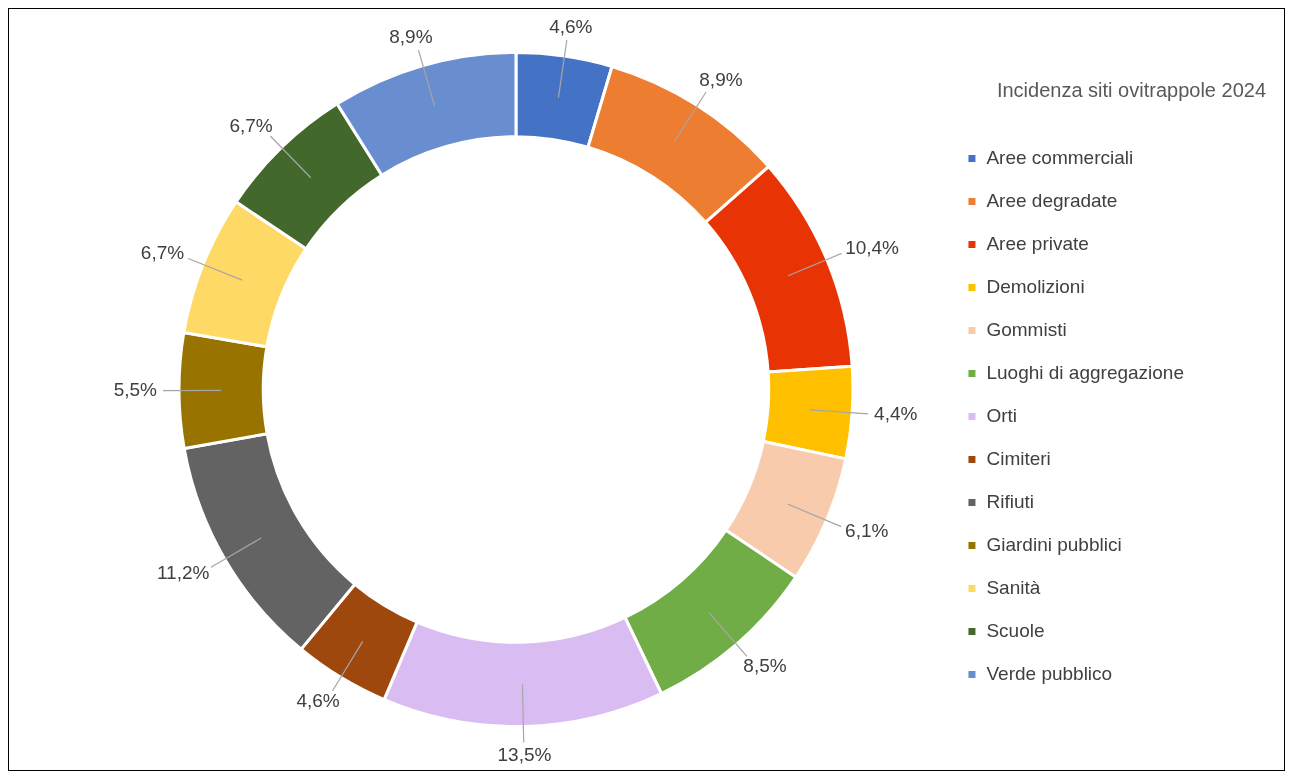 The width and height of the screenshot is (1293, 779). Describe the element at coordinates (1013, 587) in the screenshot. I see `legend-label: Sanità` at that location.